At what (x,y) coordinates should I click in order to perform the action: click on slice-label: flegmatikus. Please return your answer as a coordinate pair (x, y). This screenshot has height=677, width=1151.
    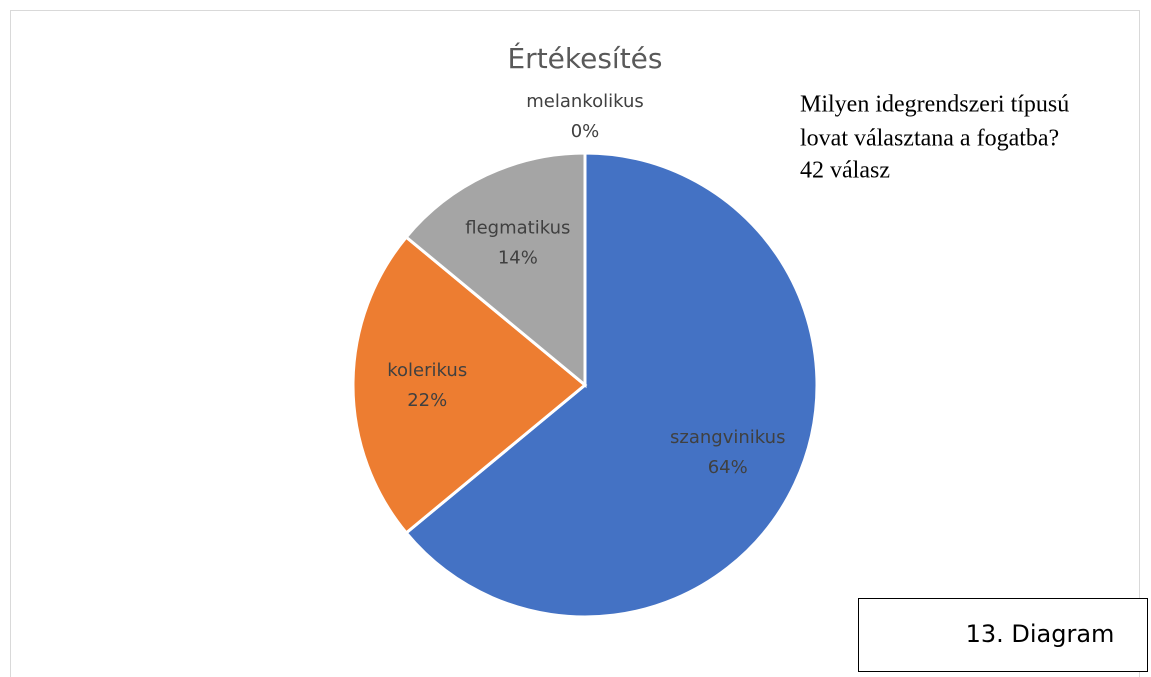
    Looking at the image, I should click on (517, 227).